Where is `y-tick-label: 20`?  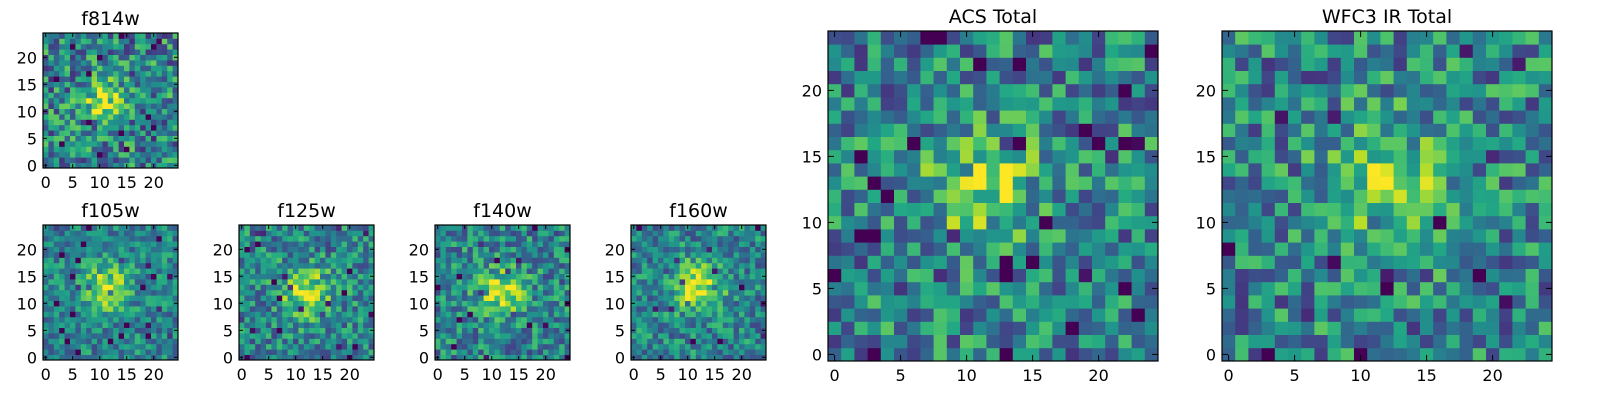 y-tick-label: 20 is located at coordinates (27, 57).